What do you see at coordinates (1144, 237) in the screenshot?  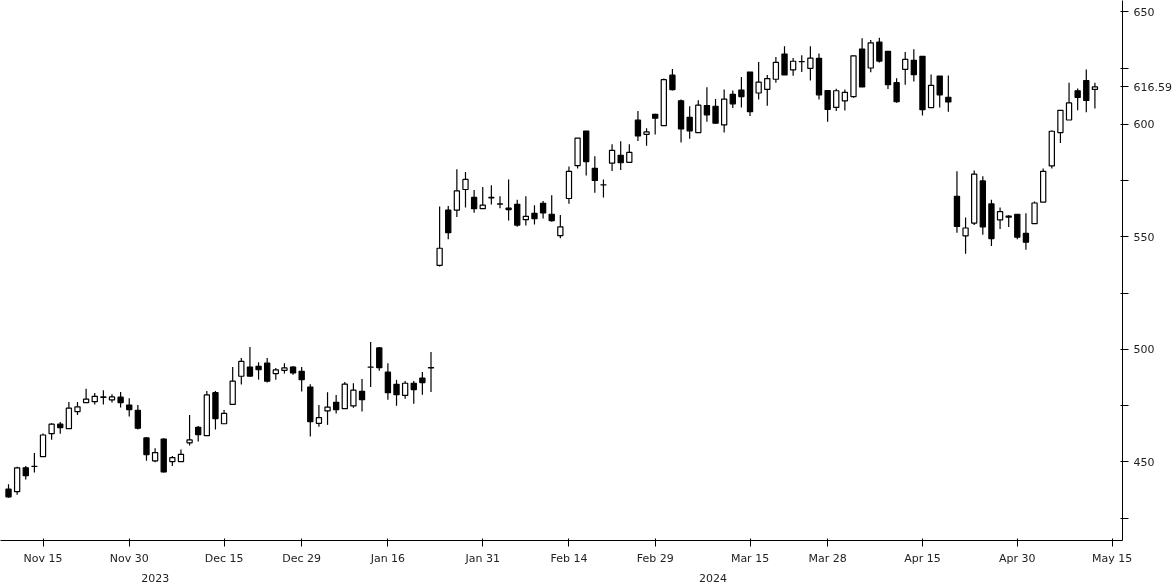 I see `y-tick-label: 550` at bounding box center [1144, 237].